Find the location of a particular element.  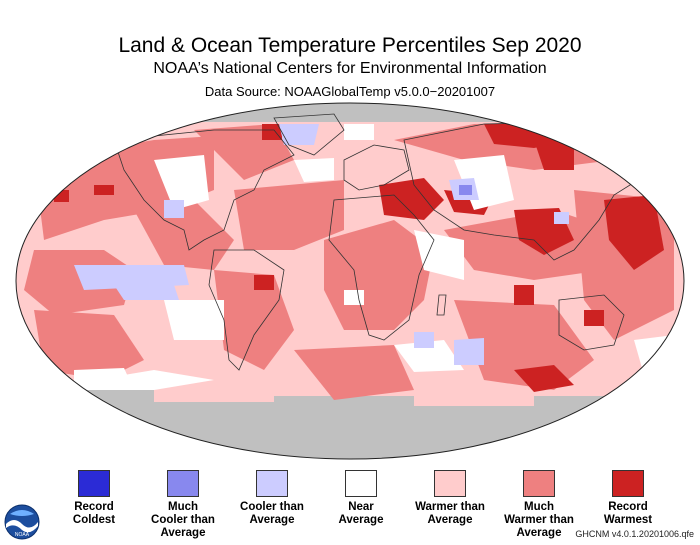

legend-much-cooler: Much Cooler than Average is located at coordinates (183, 505).